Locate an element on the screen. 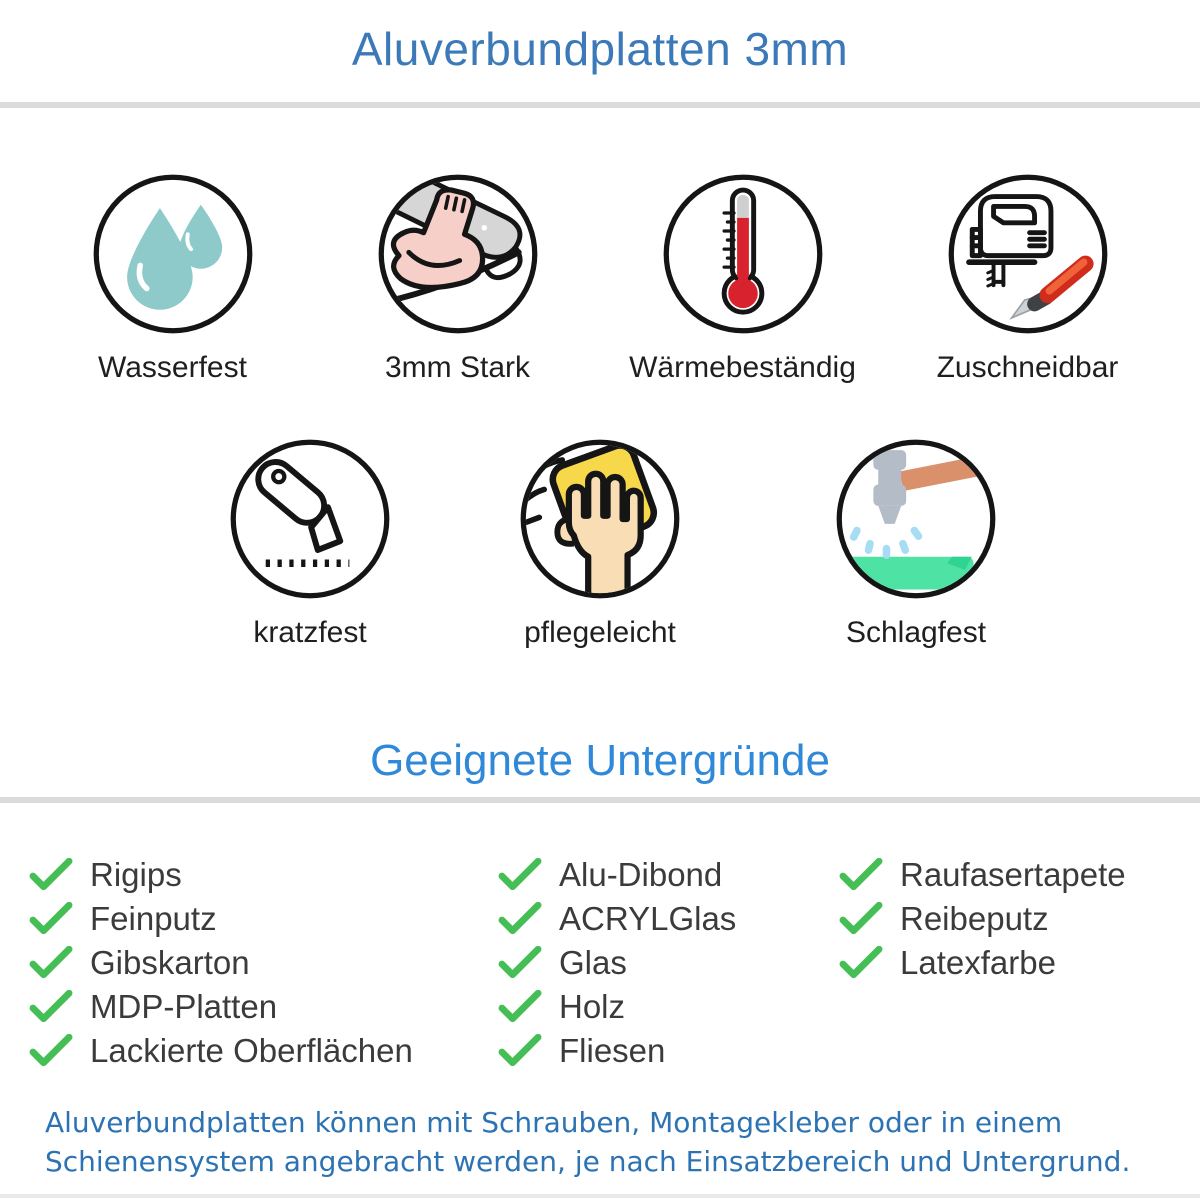  substrate-item: Glas is located at coordinates (616, 963).